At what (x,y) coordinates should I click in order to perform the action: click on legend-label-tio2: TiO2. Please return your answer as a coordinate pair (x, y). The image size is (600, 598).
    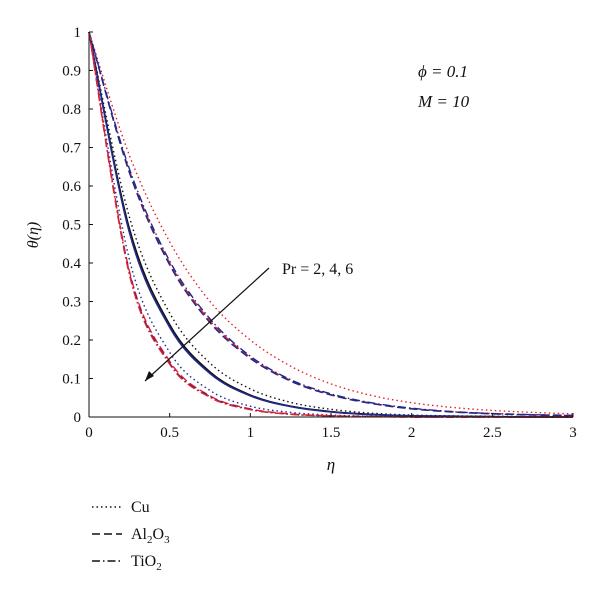
    Looking at the image, I should click on (146, 563).